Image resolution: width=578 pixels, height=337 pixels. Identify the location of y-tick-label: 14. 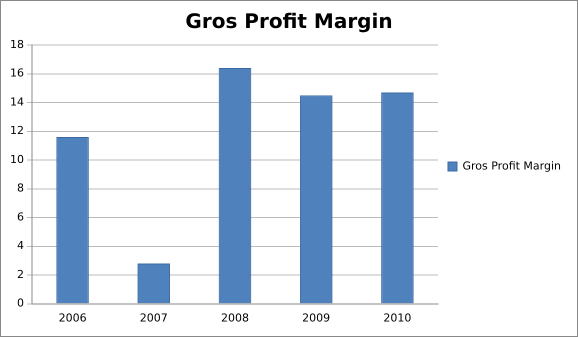
(17, 101).